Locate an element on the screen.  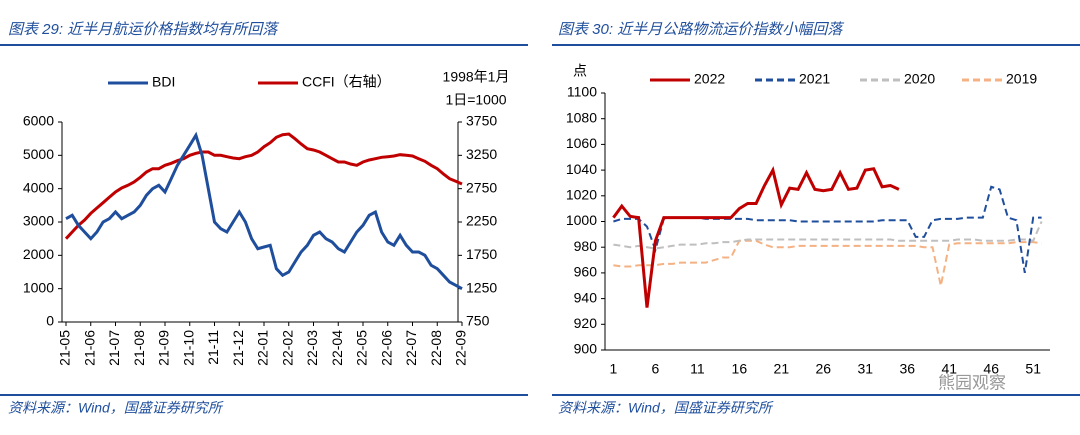
watermark: 熊园观察 is located at coordinates (972, 382).